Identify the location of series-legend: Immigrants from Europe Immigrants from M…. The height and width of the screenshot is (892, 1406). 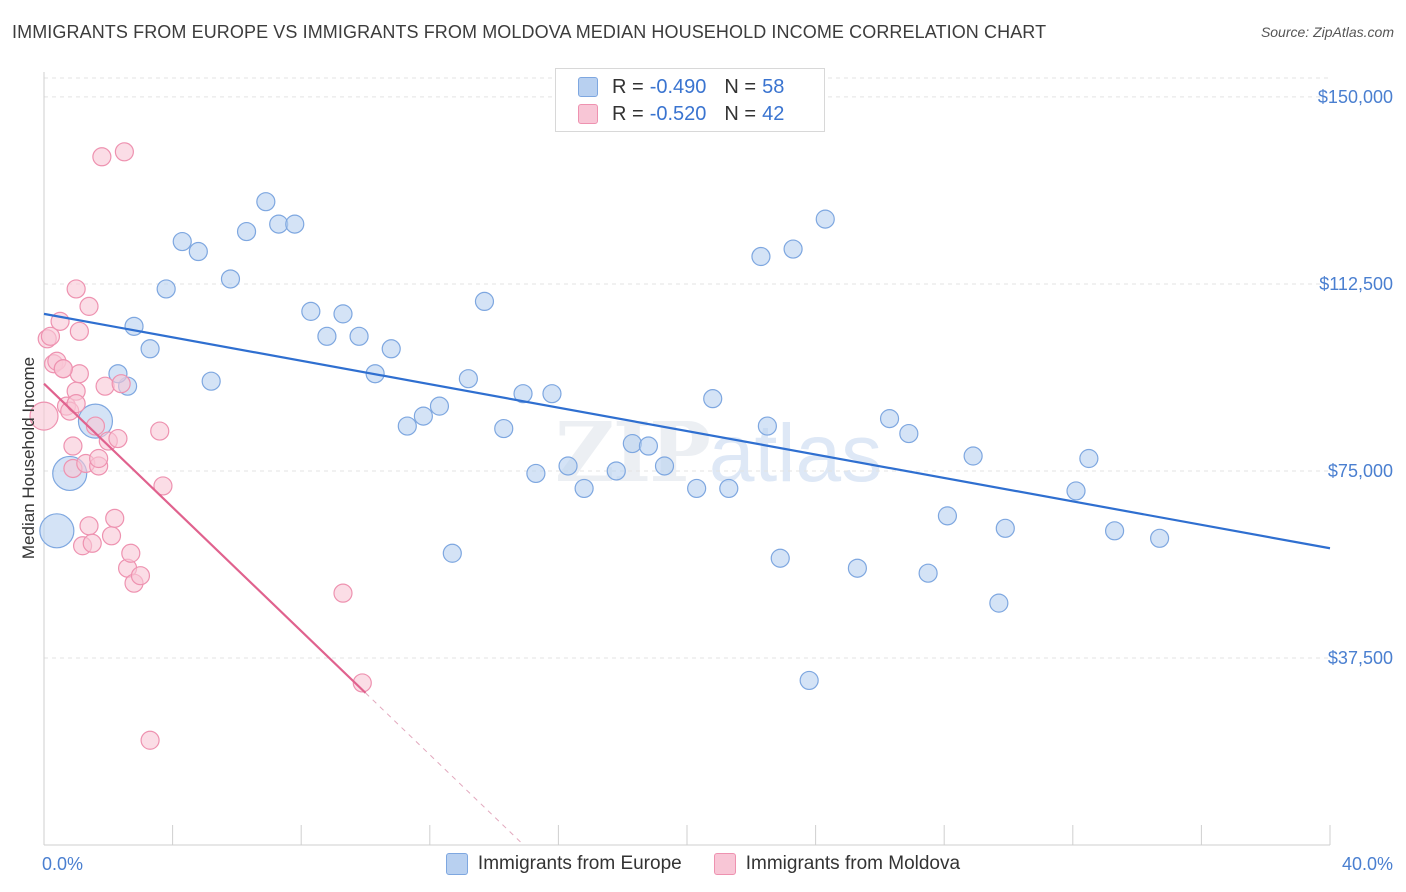
(703, 864).